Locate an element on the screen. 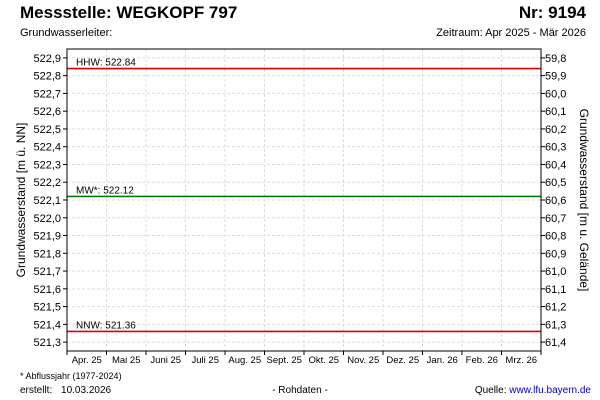 The height and width of the screenshot is (400, 600). x-tick-label: Juni 25 is located at coordinates (165, 360).